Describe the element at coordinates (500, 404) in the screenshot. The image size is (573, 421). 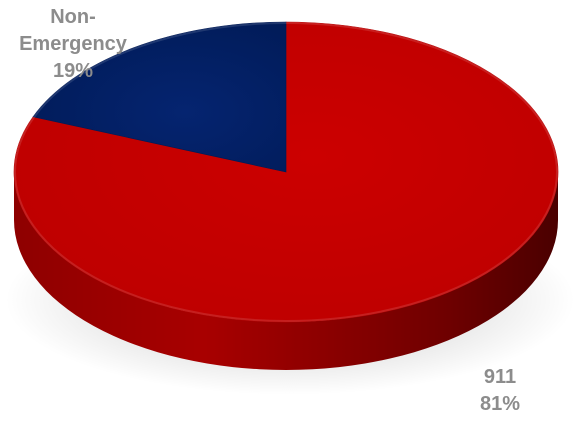
I see `slice-percent-label: 81%` at that location.